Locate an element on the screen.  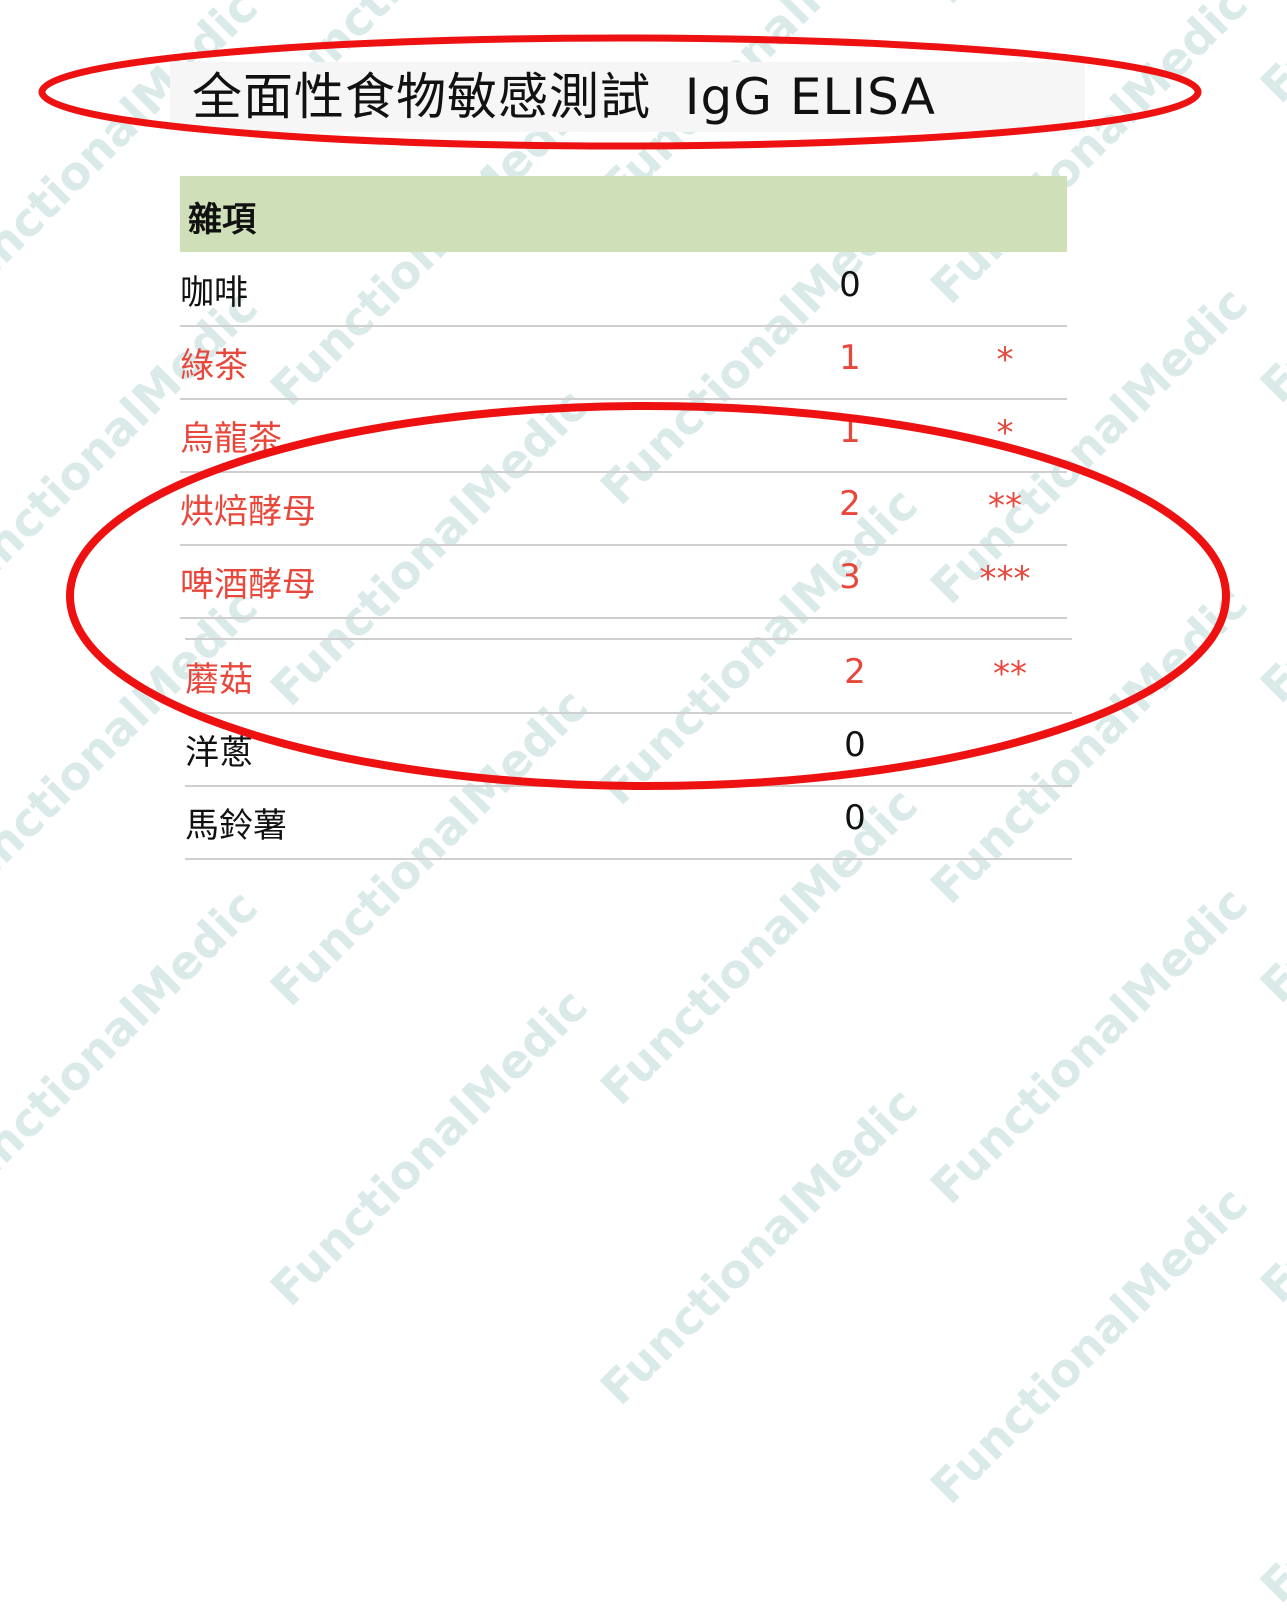
page-title: 全面性食物敏感測試 IgG ELISA is located at coordinates (627, 97).